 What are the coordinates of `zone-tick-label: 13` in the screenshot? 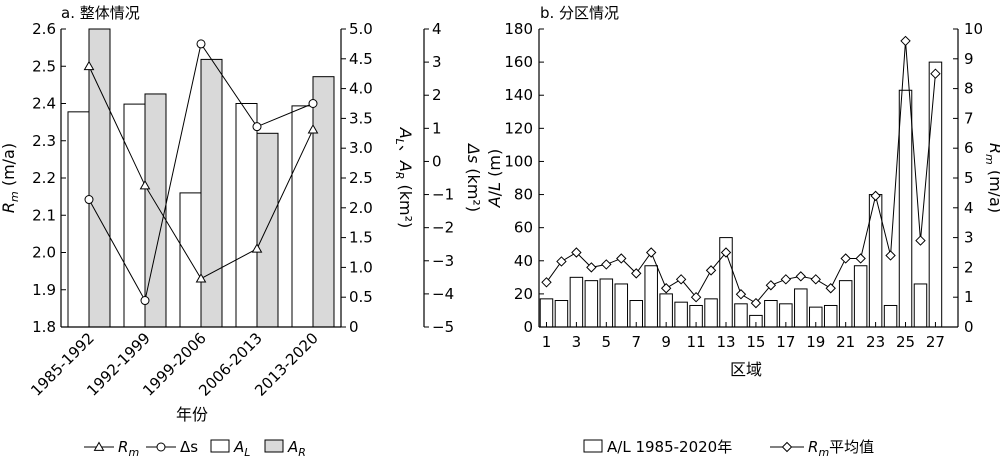 It's located at (725, 342).